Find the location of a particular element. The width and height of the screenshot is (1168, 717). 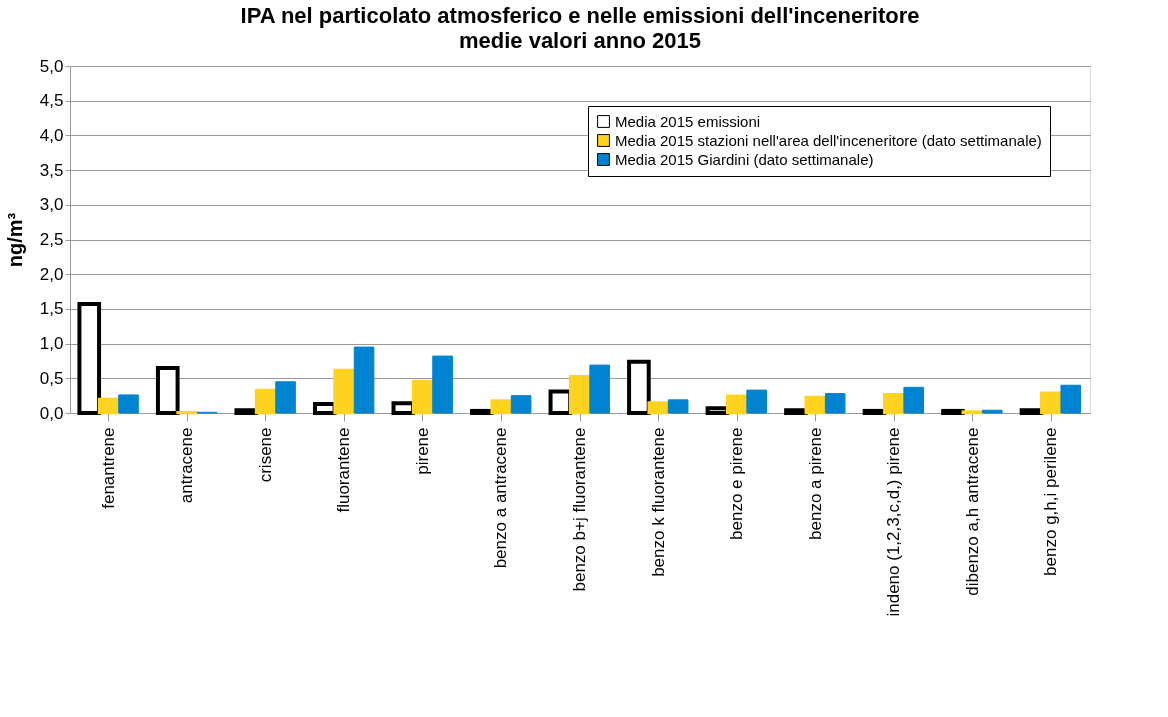

legend-label: Media 2015 Giardini (dato settimanale) is located at coordinates (744, 159).